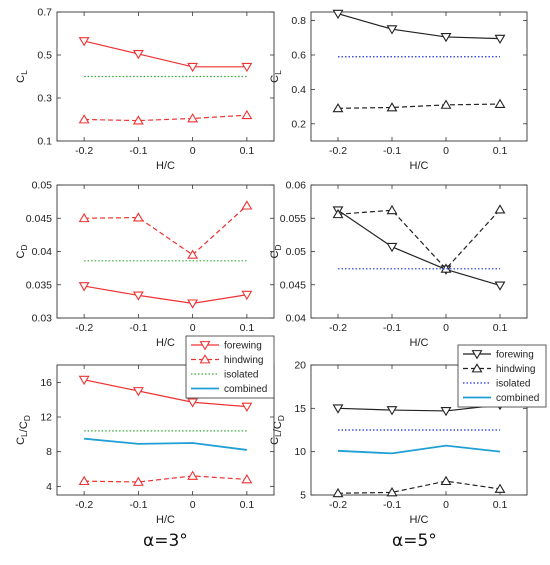 This screenshot has width=550, height=565. What do you see at coordinates (298, 124) in the screenshot?
I see `y-tick-label: 0.2` at bounding box center [298, 124].